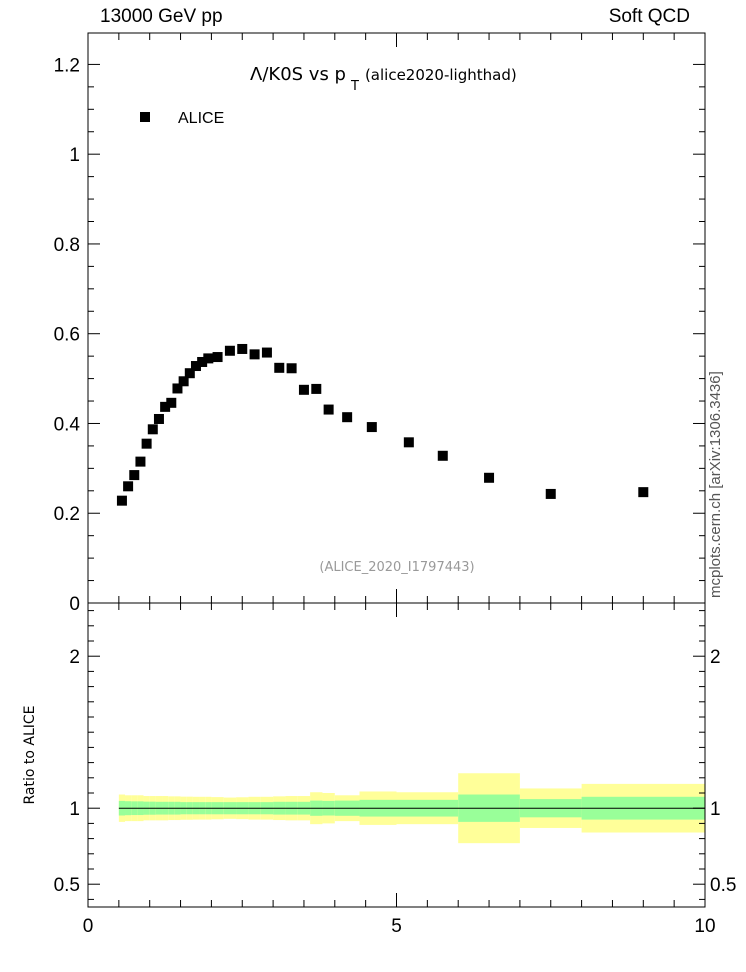  Describe the element at coordinates (715, 809) in the screenshot. I see `ratio-y-tick-label-right: 1` at that location.